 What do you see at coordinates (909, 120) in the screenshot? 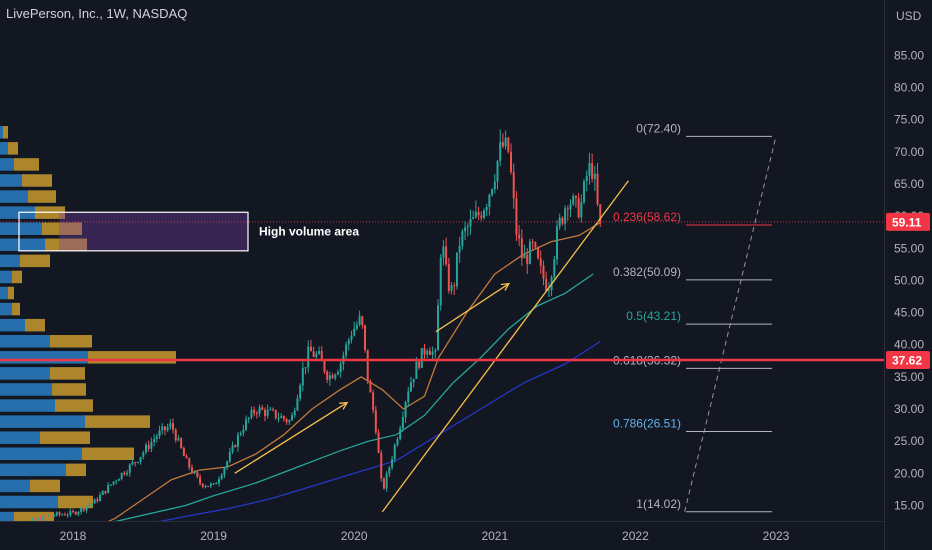
I see `price-tick-label: 75.00` at bounding box center [909, 120].